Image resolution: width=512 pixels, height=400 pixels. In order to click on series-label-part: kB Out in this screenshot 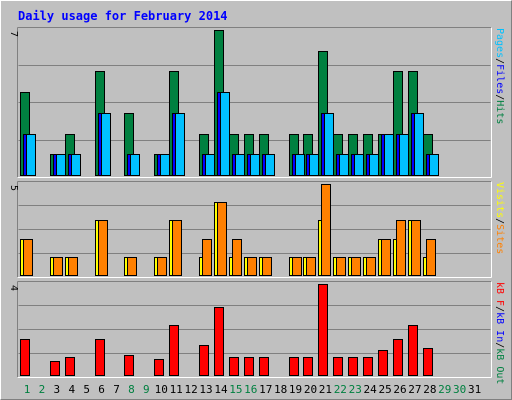, I will do `click(499, 366)`.